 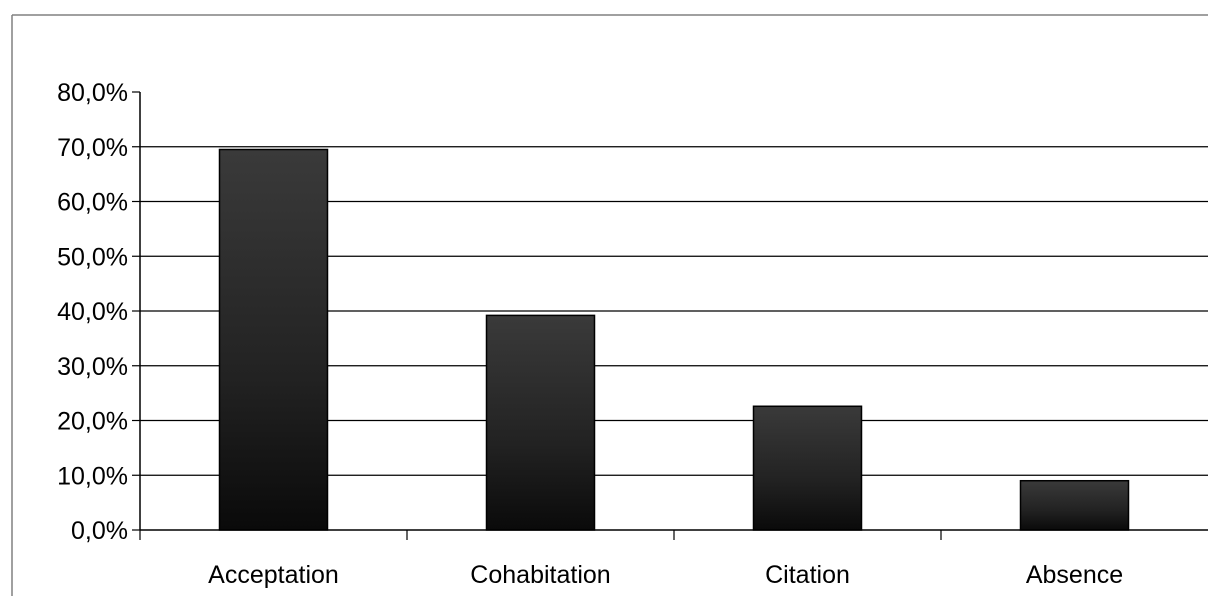 I want to click on y-tick-label: 0,0%, so click(x=99, y=531).